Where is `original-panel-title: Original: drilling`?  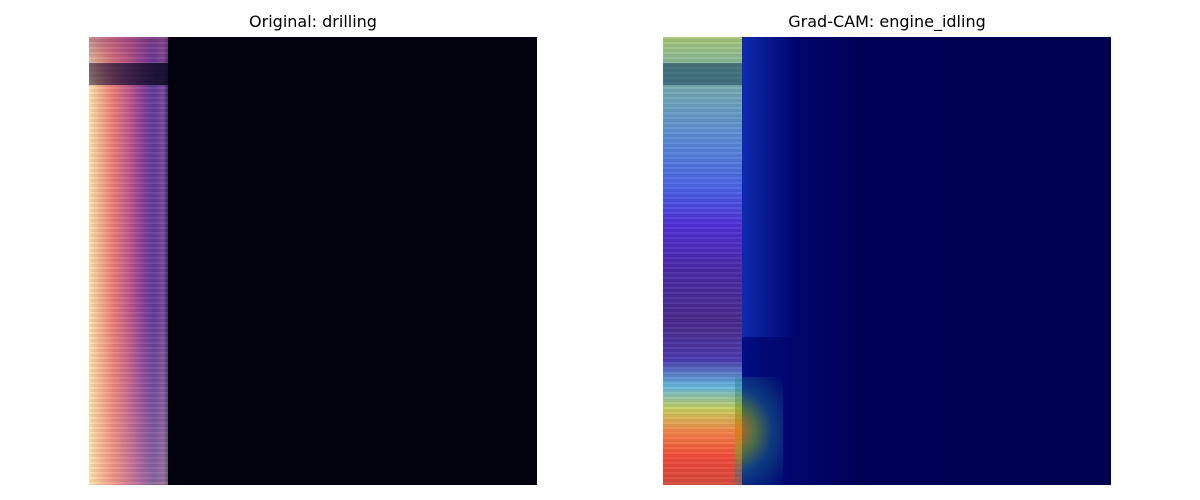 original-panel-title: Original: drilling is located at coordinates (313, 21).